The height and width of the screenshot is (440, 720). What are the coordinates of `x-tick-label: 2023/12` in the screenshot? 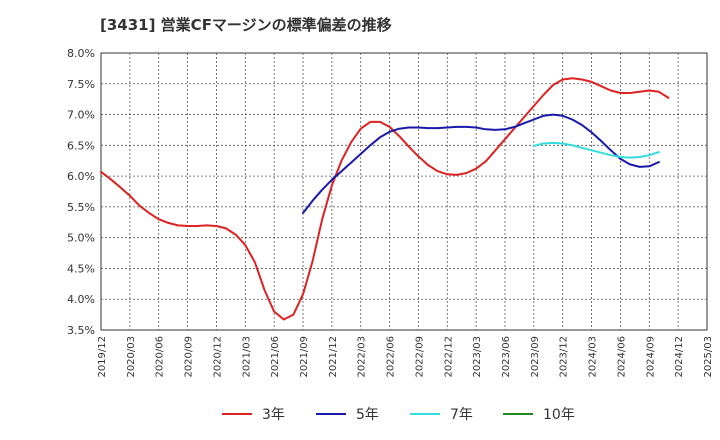 It's located at (564, 357).